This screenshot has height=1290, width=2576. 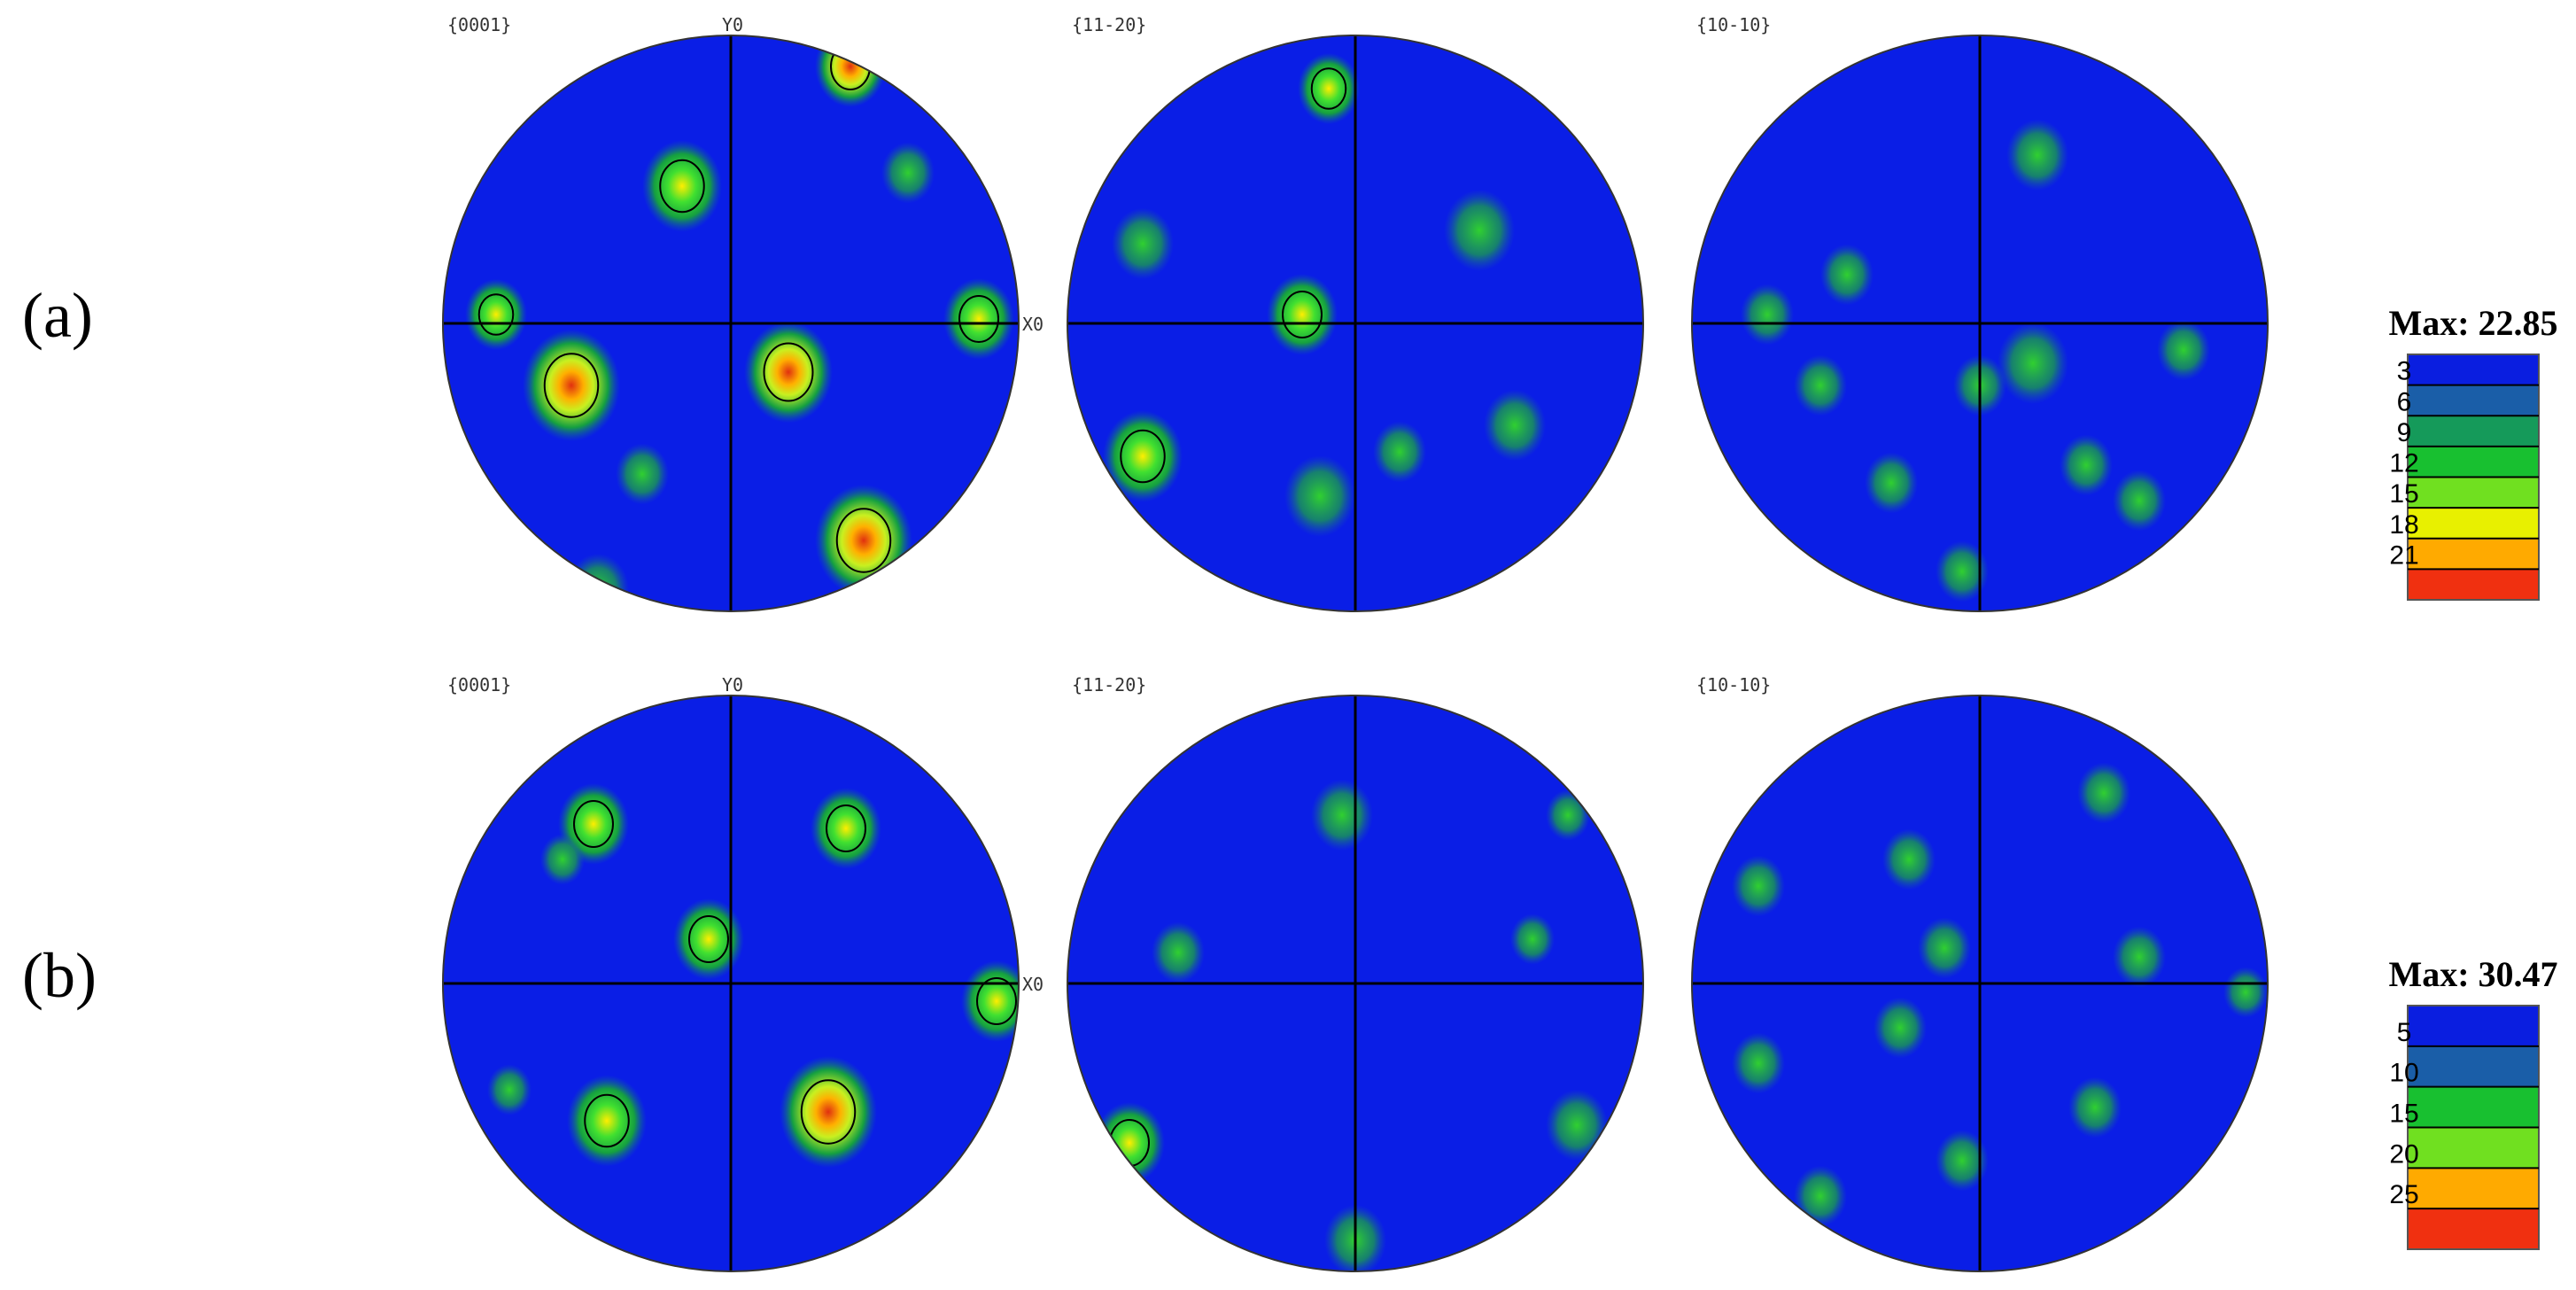 What do you see at coordinates (2472, 974) in the screenshot?
I see `colorbar-max: Max: 30.47` at bounding box center [2472, 974].